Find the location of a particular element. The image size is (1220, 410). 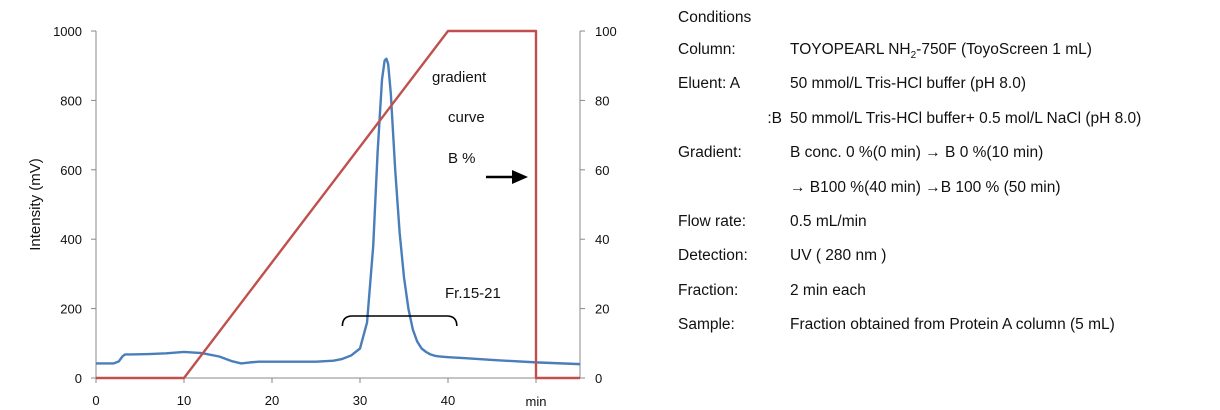

eluent-a-value: 50 mmol/L Tris-HCl buffer (pH 8.0) is located at coordinates (908, 84).